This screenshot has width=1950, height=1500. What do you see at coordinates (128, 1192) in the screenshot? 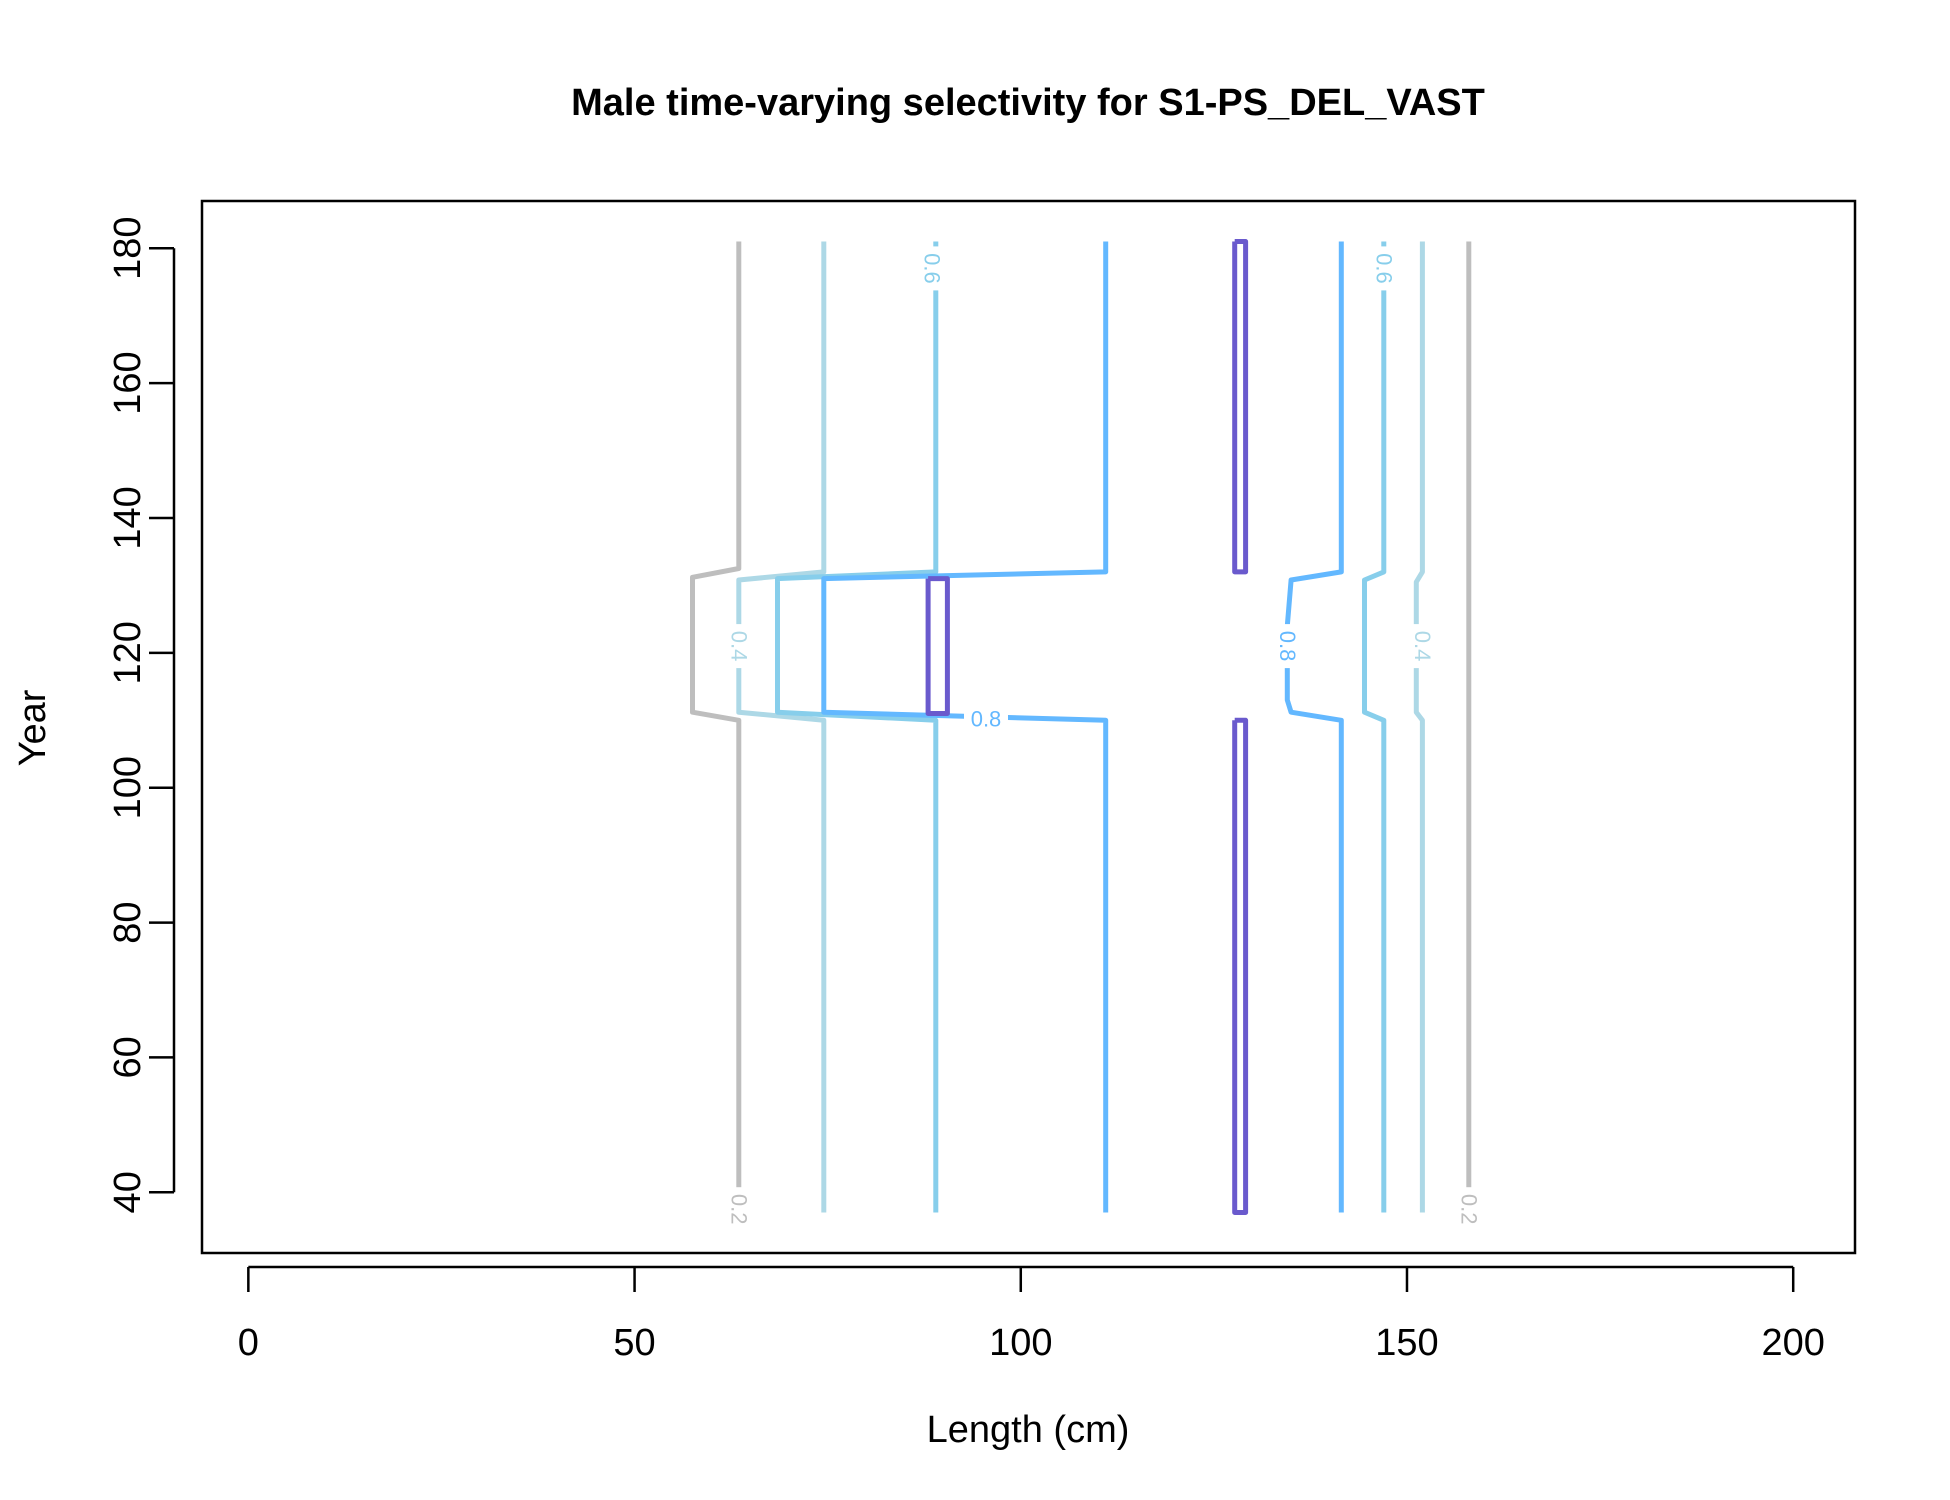
I see `y-tick-label: 40` at bounding box center [128, 1192].